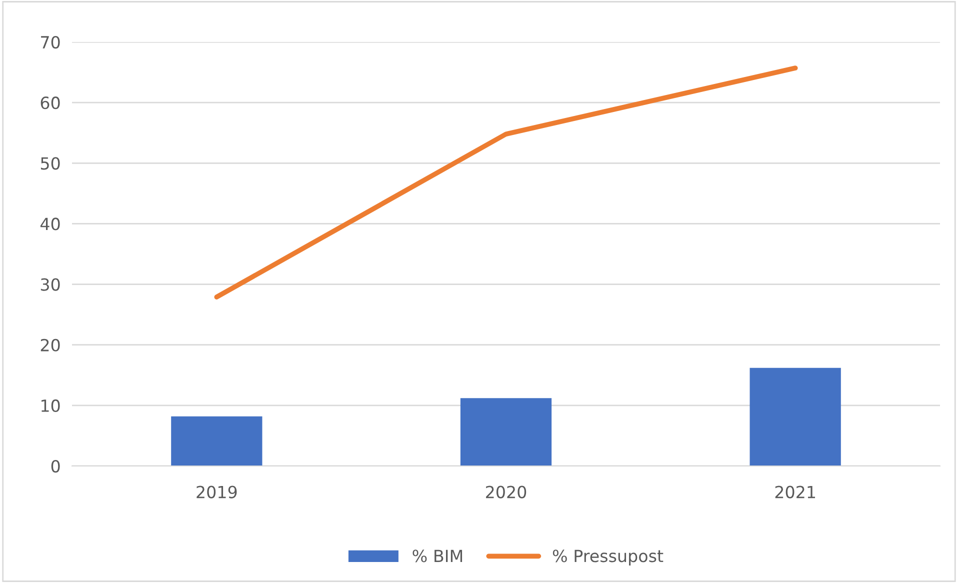 The width and height of the screenshot is (958, 583). What do you see at coordinates (50, 42) in the screenshot?
I see `y-tick-label: 70` at bounding box center [50, 42].